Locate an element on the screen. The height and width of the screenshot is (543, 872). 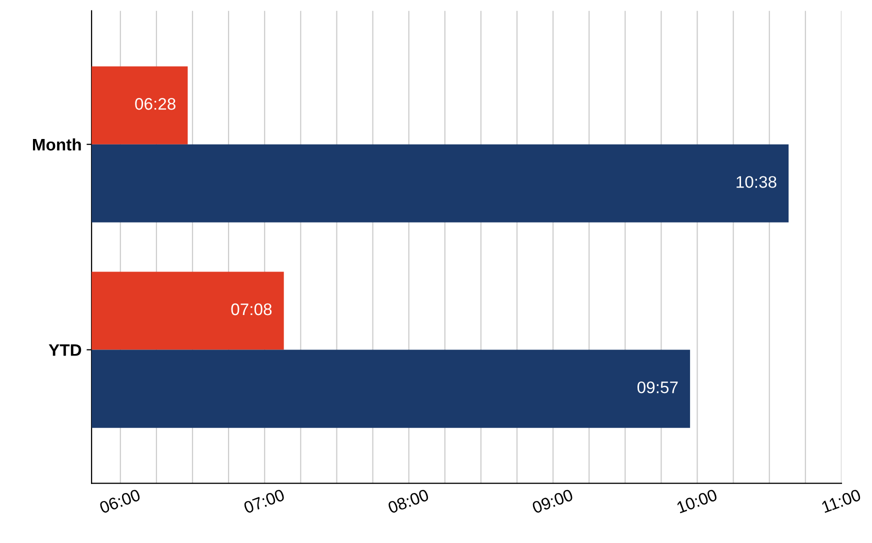
x-tick-label: 10:00 is located at coordinates (697, 501).